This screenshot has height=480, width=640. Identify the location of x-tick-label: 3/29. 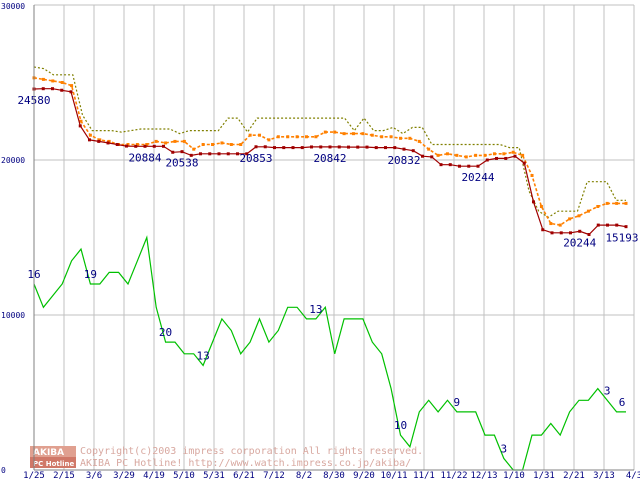
(124, 475).